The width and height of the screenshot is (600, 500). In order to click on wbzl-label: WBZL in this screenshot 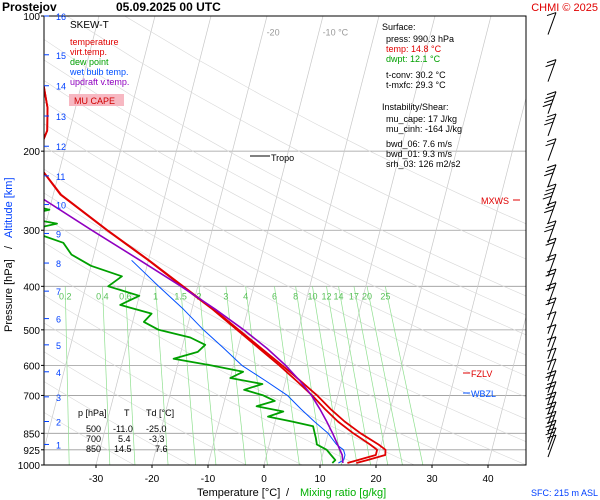, I will do `click(483, 394)`.